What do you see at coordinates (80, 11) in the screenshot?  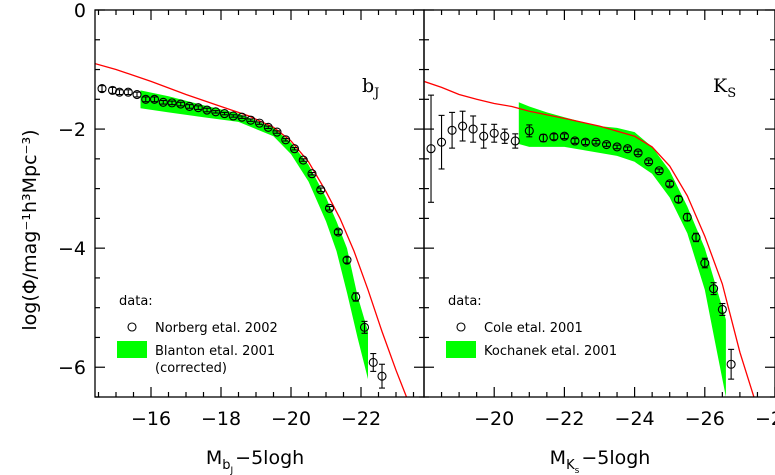 I see `left-y-tick-label: 0` at bounding box center [80, 11].